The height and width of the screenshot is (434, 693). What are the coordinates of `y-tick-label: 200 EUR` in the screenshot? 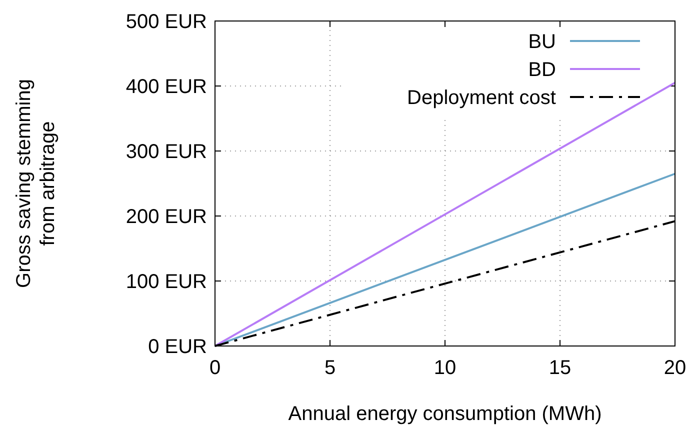 It's located at (166, 217).